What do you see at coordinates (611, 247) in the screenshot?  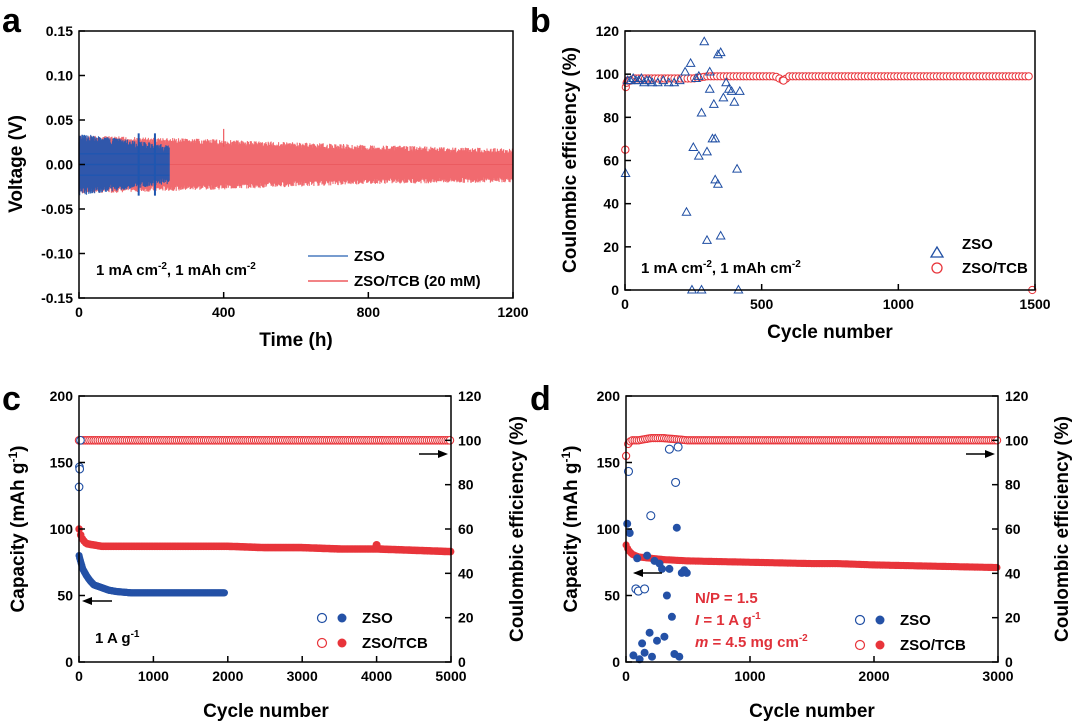 I see `chart-b-ytick-label: 20` at bounding box center [611, 247].